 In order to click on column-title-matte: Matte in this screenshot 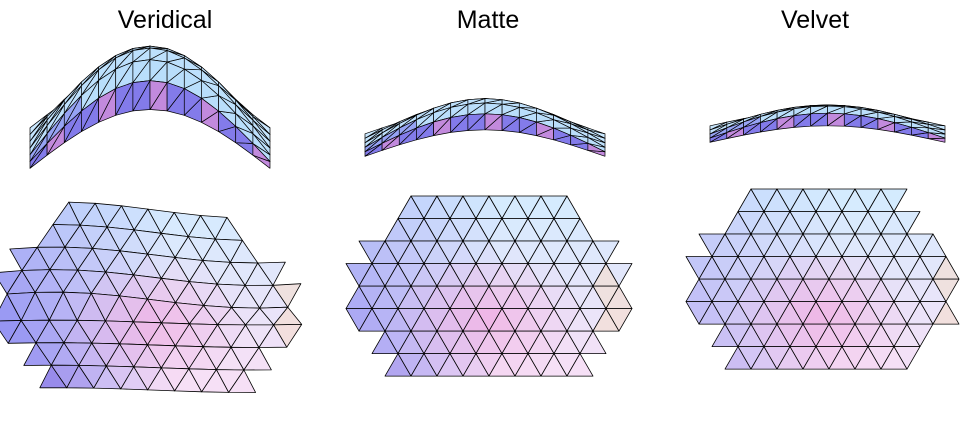, I will do `click(488, 20)`.